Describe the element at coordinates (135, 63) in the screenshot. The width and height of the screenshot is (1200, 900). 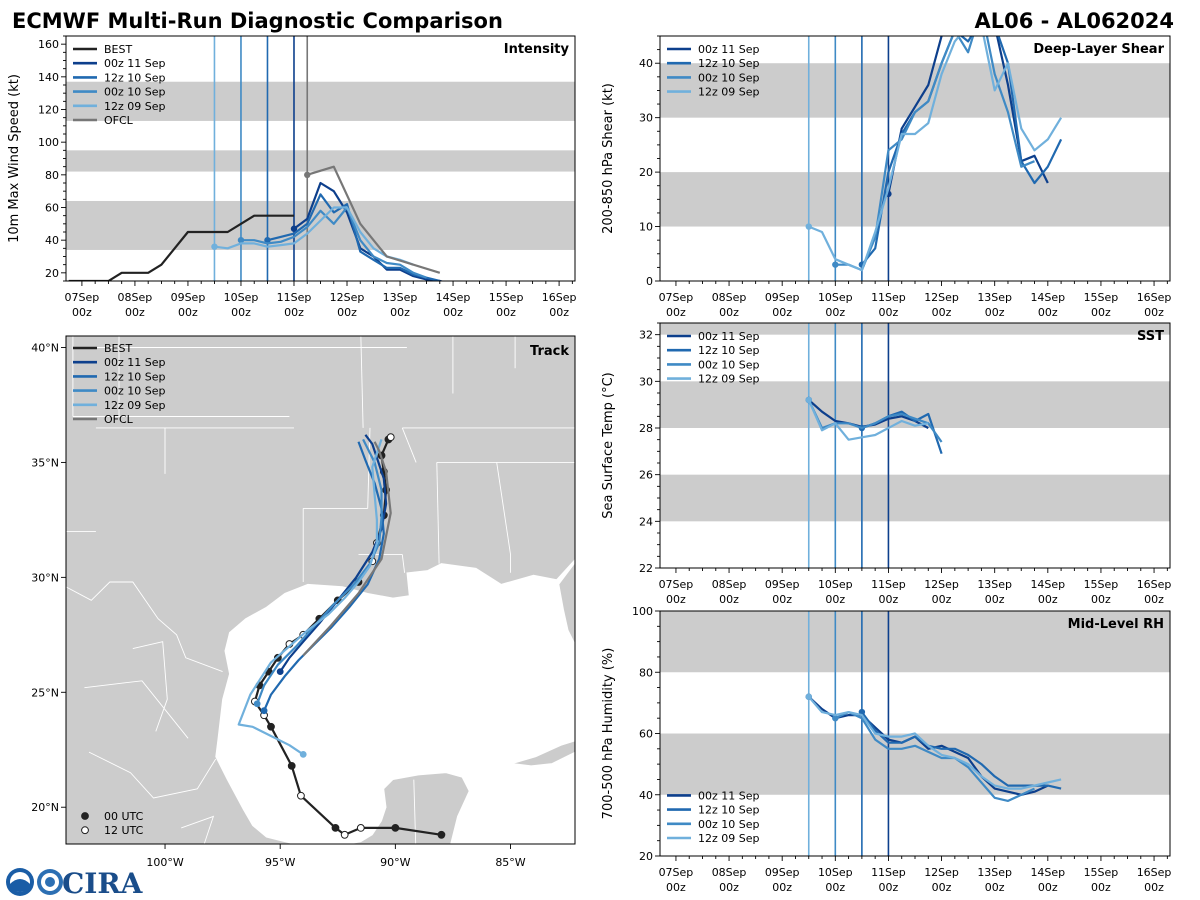
I see `intensity-legend-label: 00z 11 Sep` at that location.